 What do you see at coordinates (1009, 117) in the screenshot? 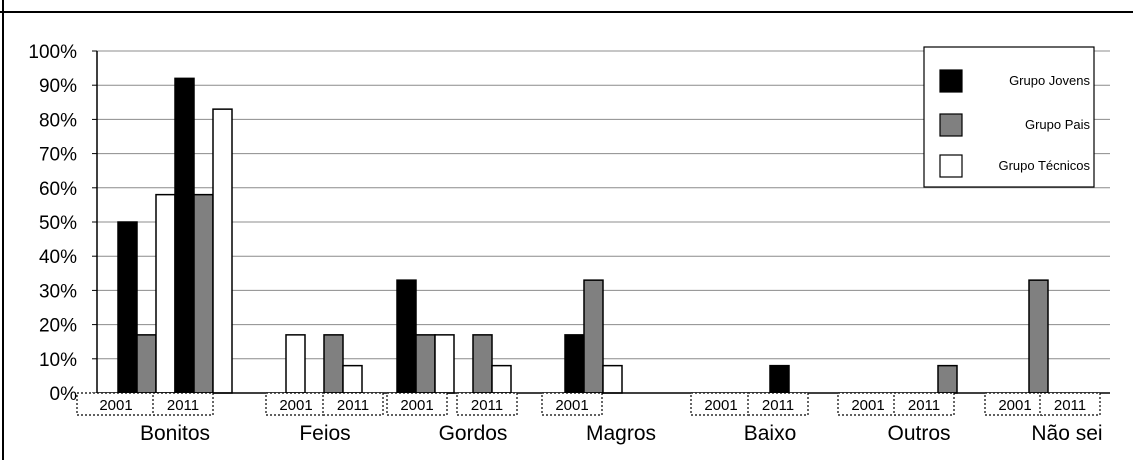
I see `legend: Grupo Jovens Grupo Pais Grupo Técnicos` at bounding box center [1009, 117].